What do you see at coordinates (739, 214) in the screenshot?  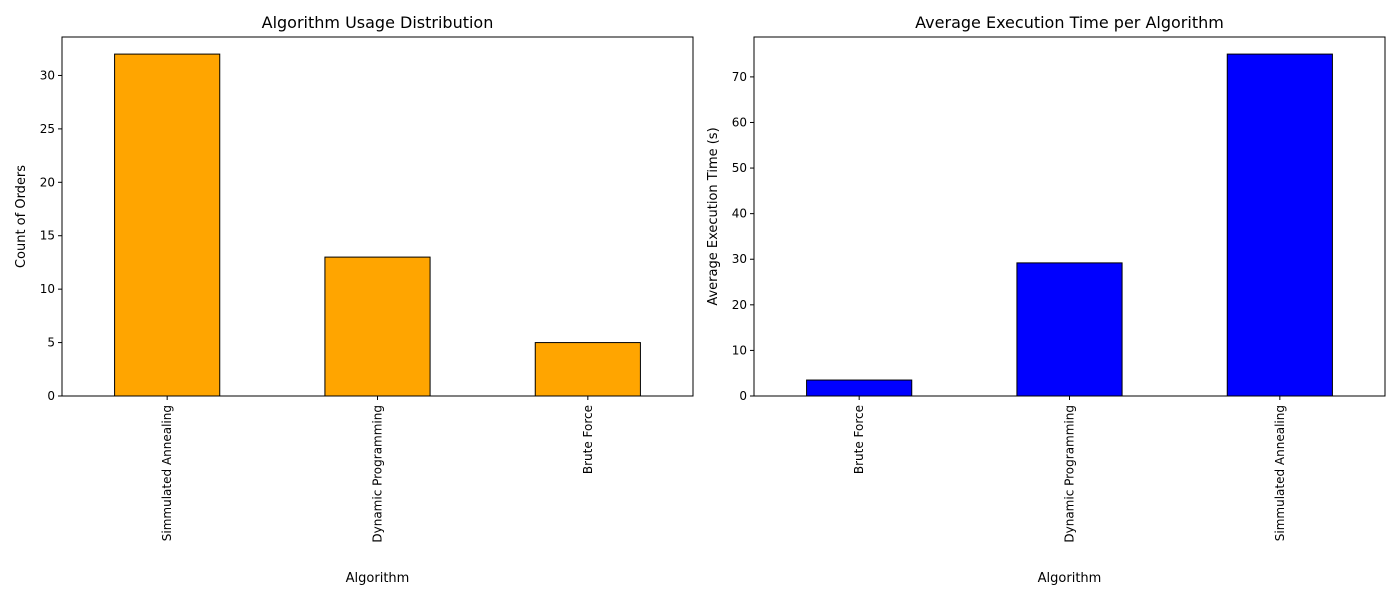 I see `y-tick-label: 40` at bounding box center [739, 214].